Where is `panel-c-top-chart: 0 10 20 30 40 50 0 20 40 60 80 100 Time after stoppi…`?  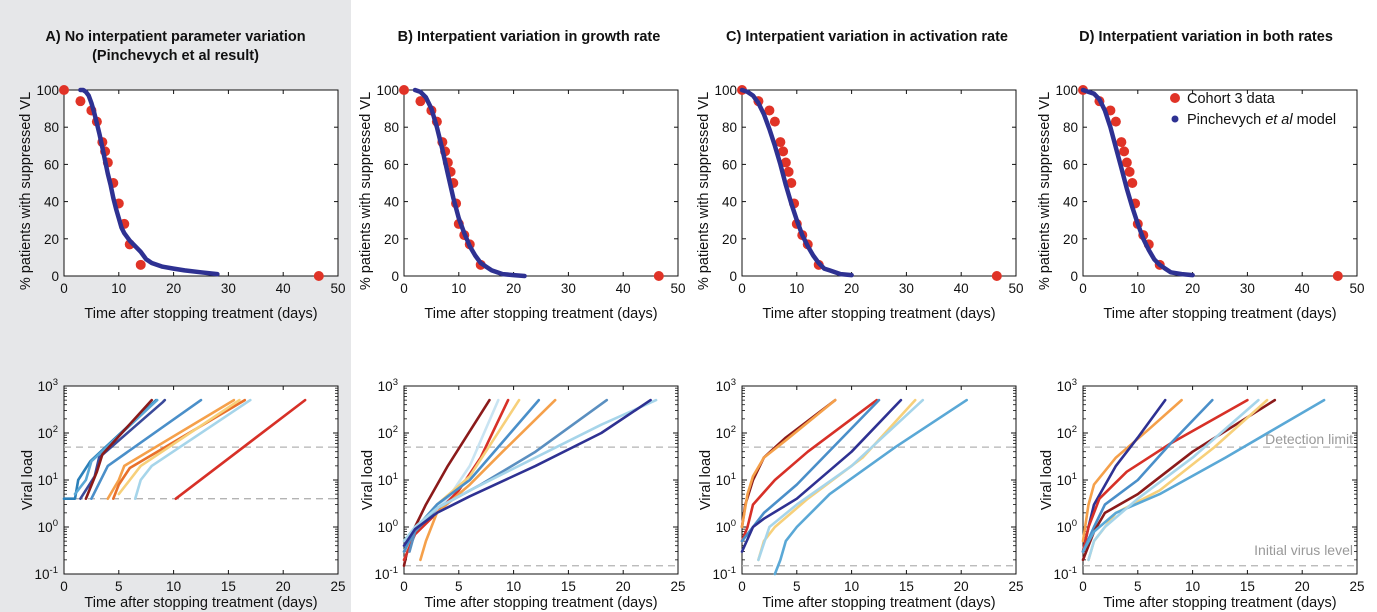
panel-c-top-chart: 0 10 20 30 40 50 0 20 40 60 80 100 Time after stoppi… is located at coordinates (860, 202).